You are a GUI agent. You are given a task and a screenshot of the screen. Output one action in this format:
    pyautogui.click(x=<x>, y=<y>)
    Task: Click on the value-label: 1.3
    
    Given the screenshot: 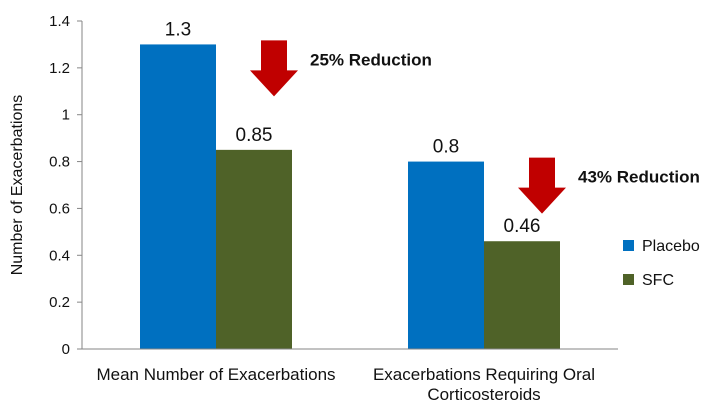 What is the action you would take?
    pyautogui.click(x=178, y=29)
    